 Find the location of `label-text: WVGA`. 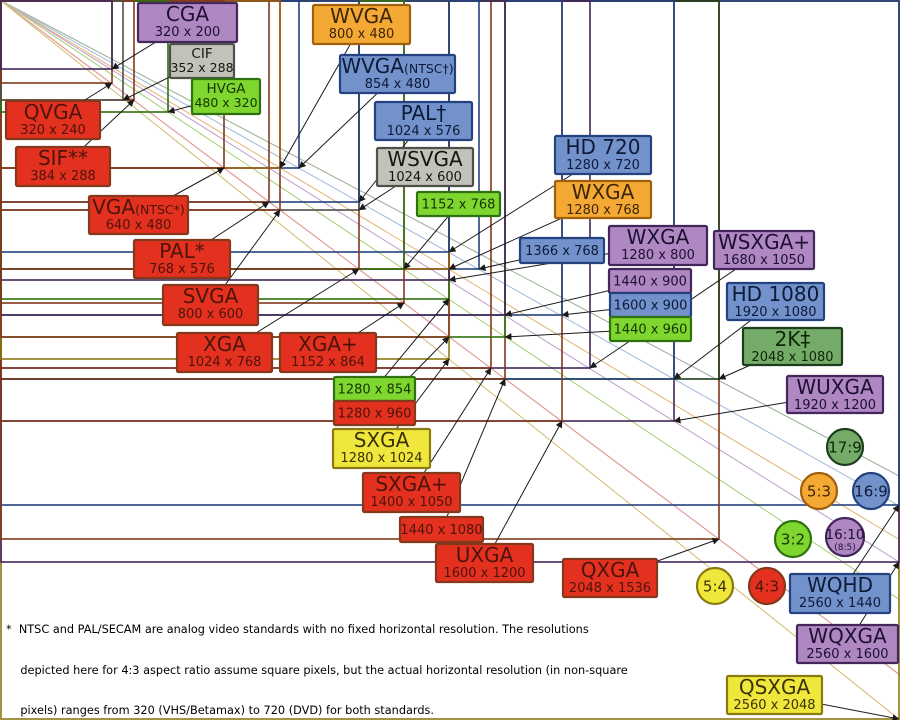

label-text: WVGA is located at coordinates (361, 16).